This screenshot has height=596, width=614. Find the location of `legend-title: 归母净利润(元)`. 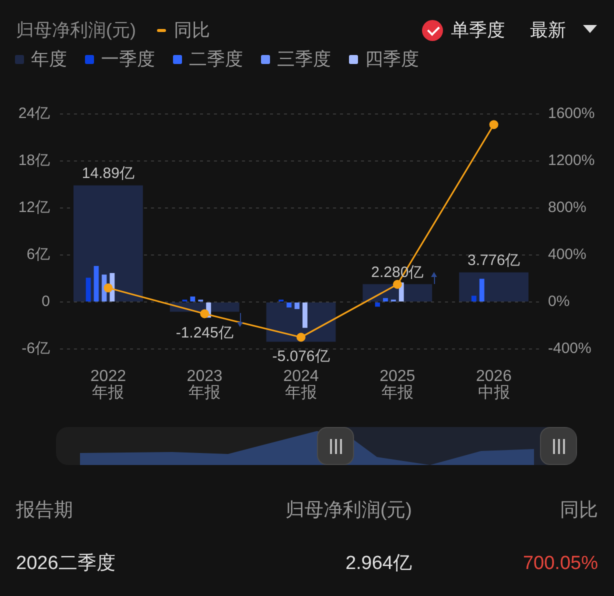

legend-title: 归母净利润(元) is located at coordinates (76, 30).